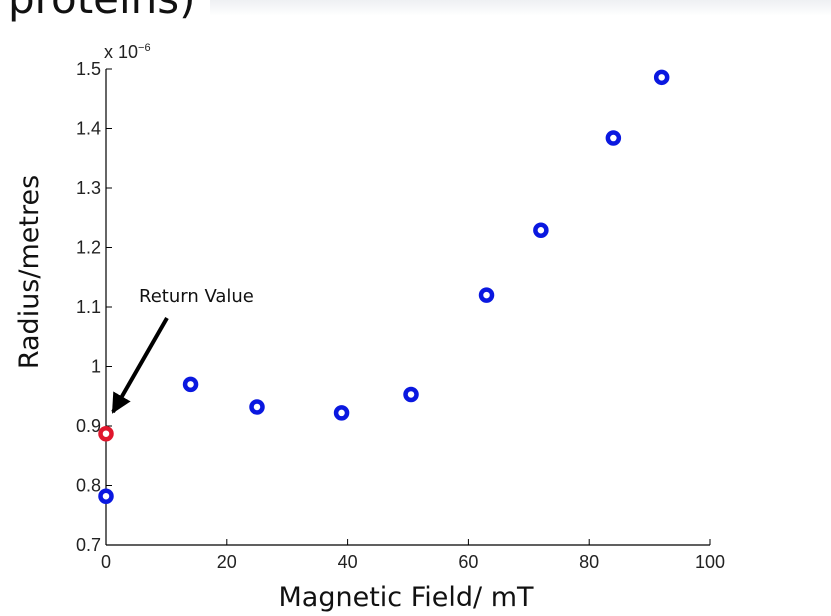 The image size is (831, 616). I want to click on y-tick-label: 1.4, so click(88, 129).